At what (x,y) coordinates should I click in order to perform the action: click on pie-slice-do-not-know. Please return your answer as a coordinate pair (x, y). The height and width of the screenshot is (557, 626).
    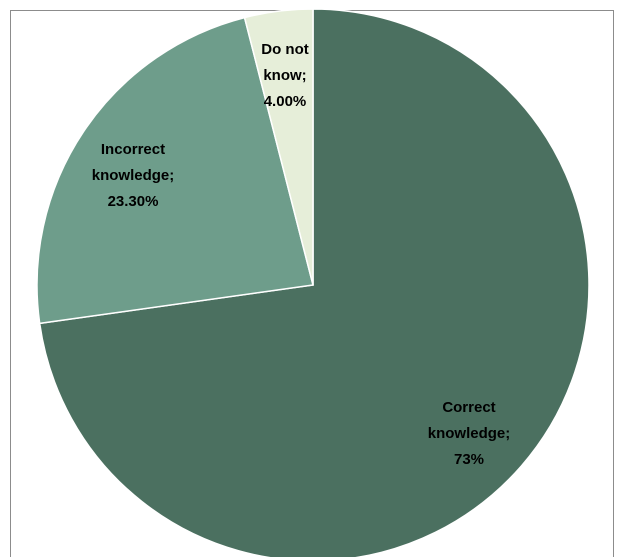
    Looking at the image, I should click on (278, 147).